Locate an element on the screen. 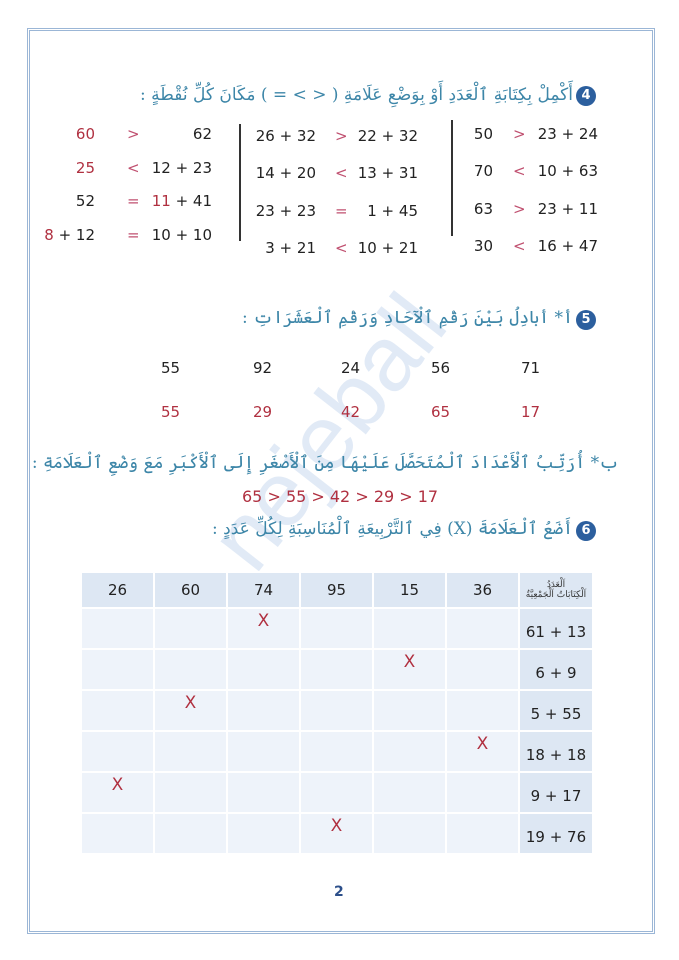 This screenshot has width=679, height=960. swapped-number: 65 is located at coordinates (441, 412).